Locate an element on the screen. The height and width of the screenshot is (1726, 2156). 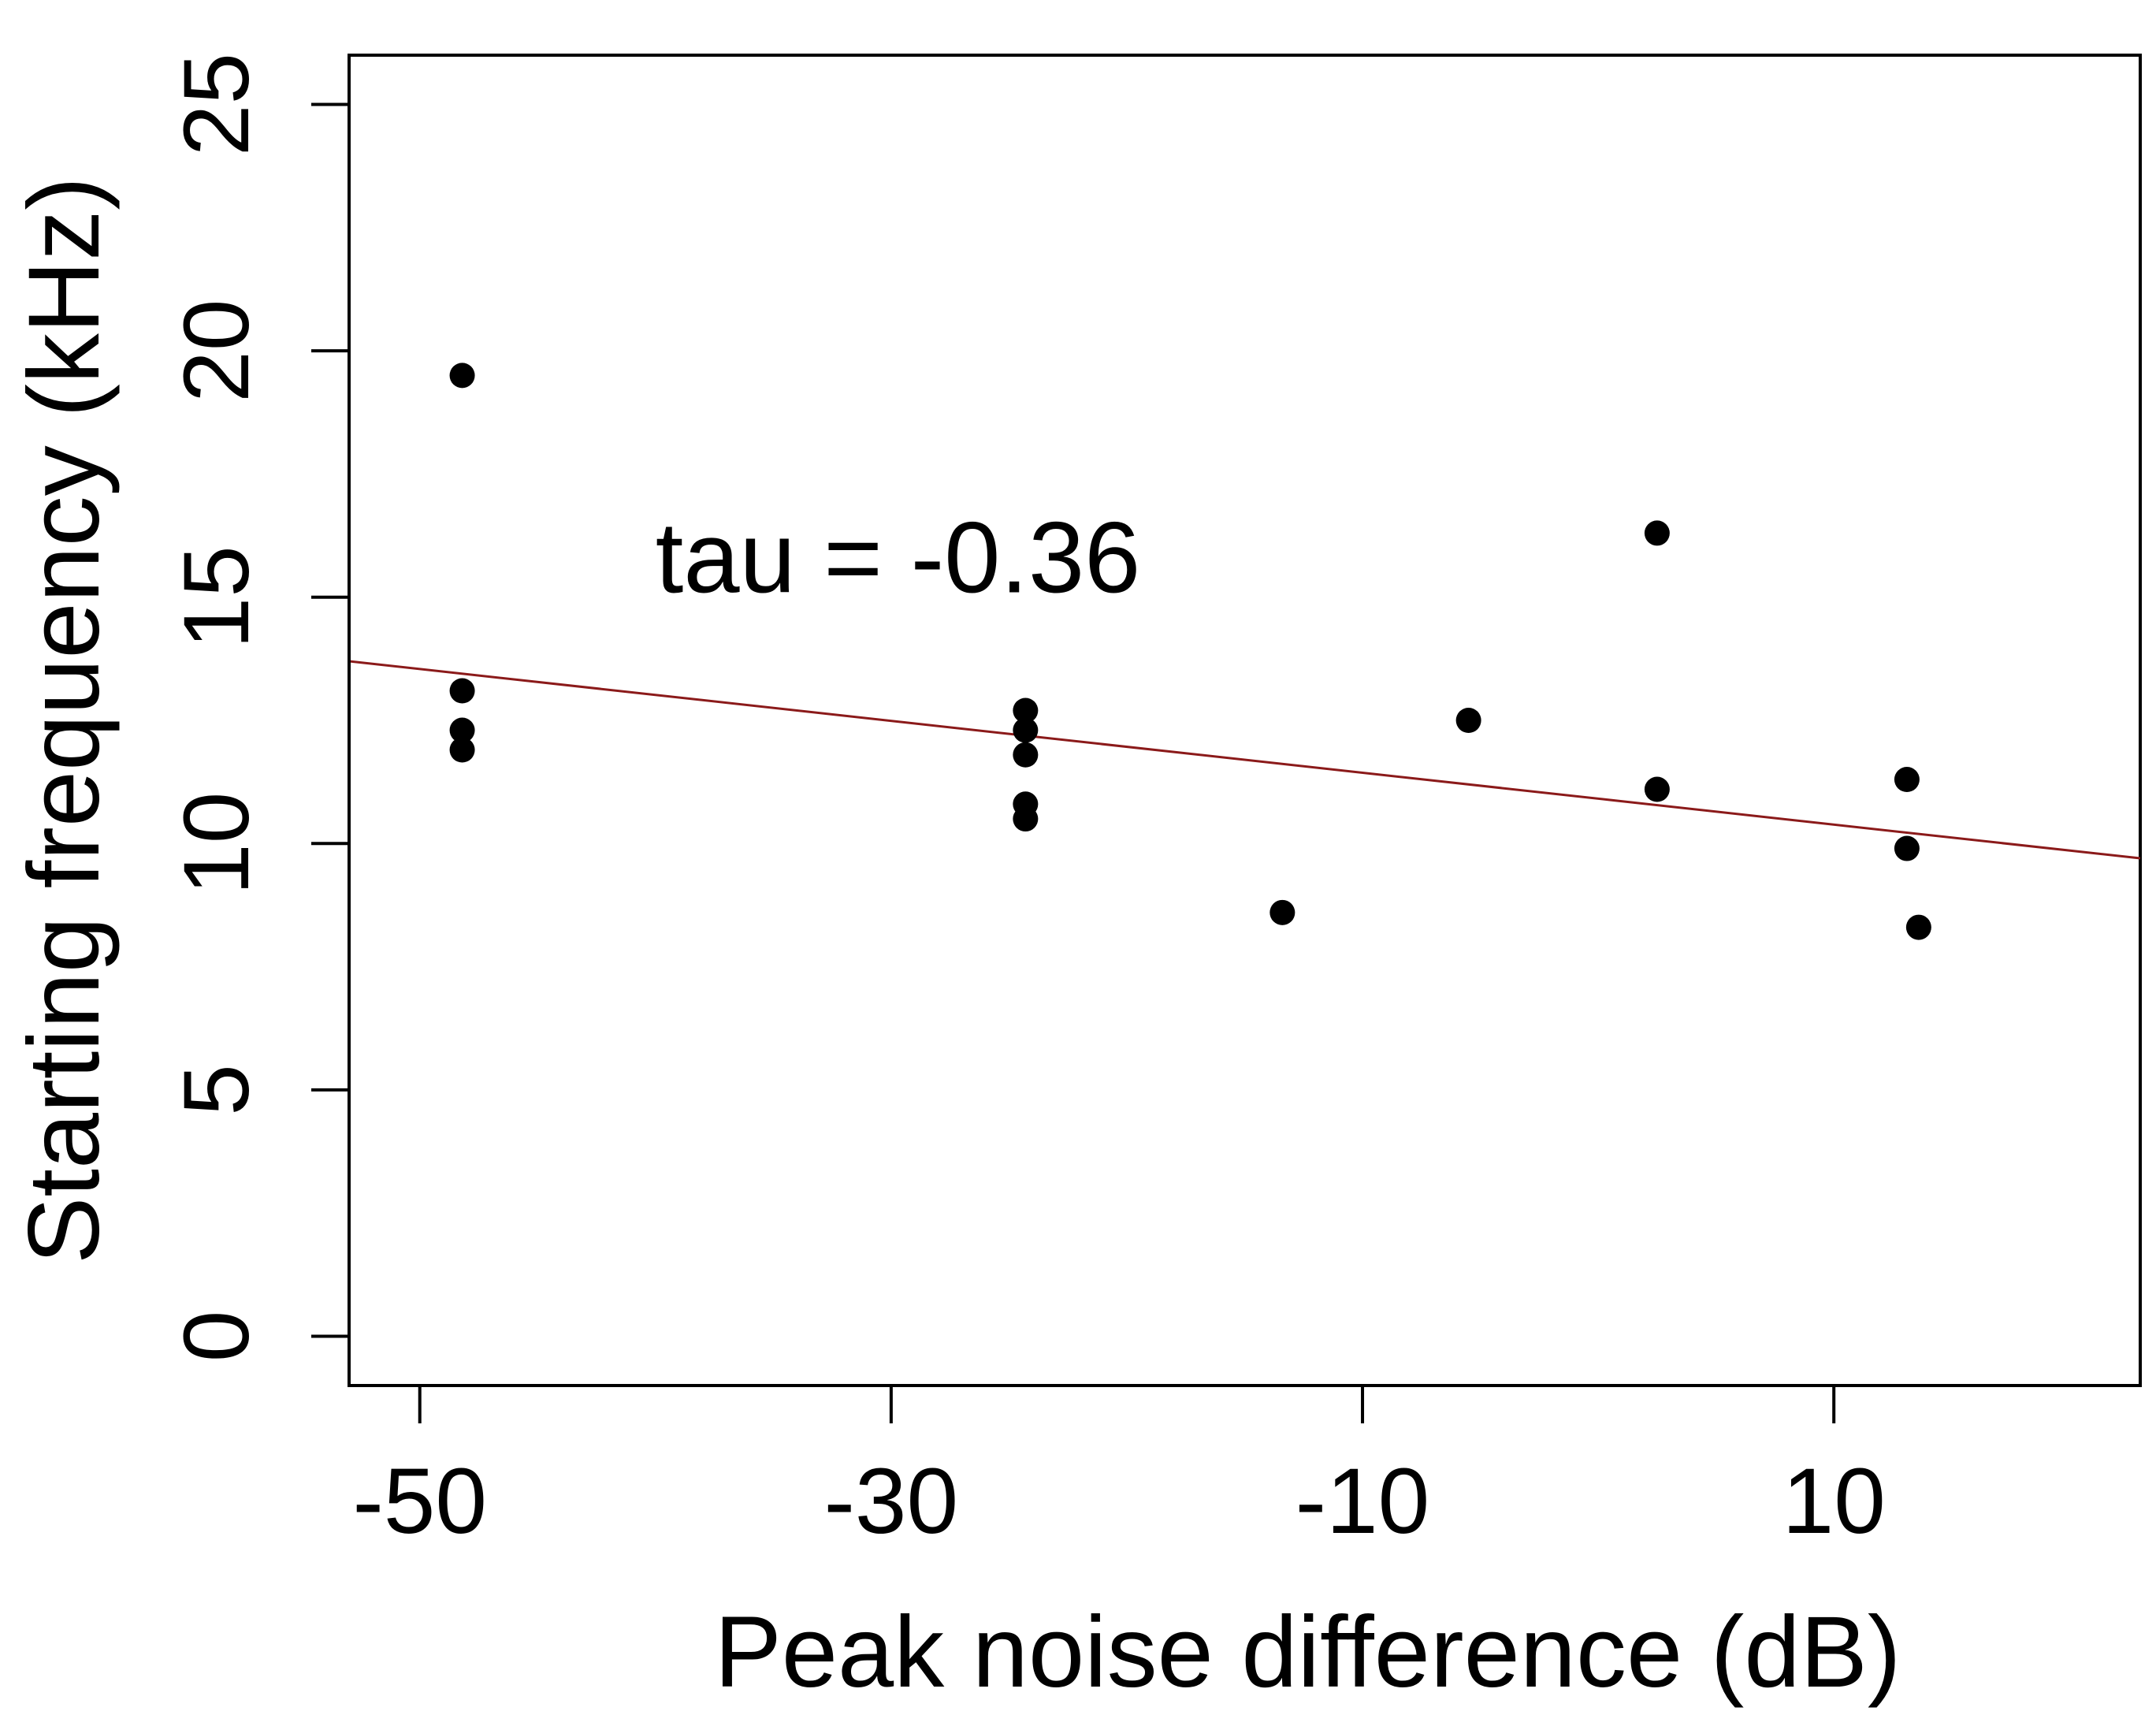
y-axis-label: Starting frequency (kHz) is located at coordinates (64, 720).